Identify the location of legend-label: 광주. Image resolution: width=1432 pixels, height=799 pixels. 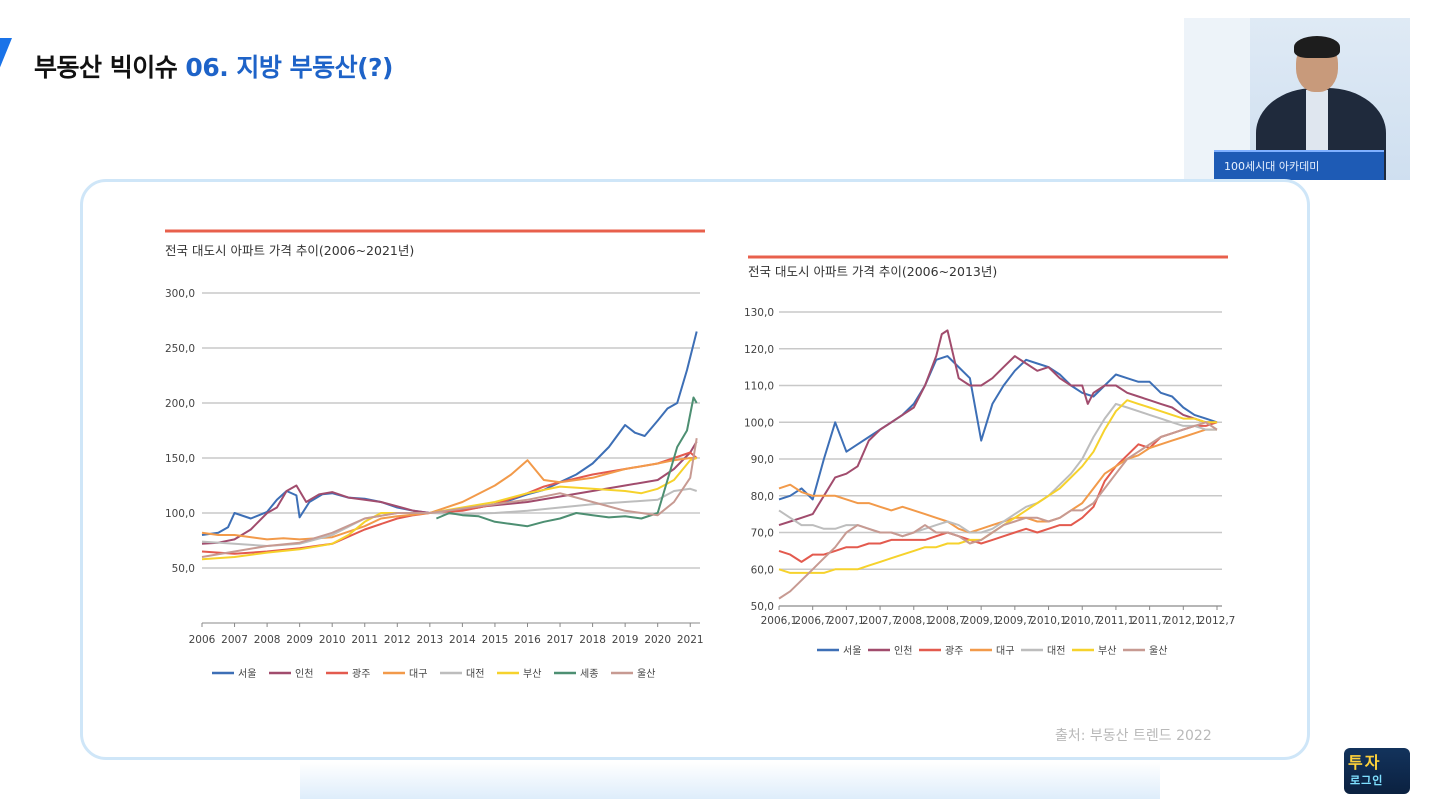
(954, 651).